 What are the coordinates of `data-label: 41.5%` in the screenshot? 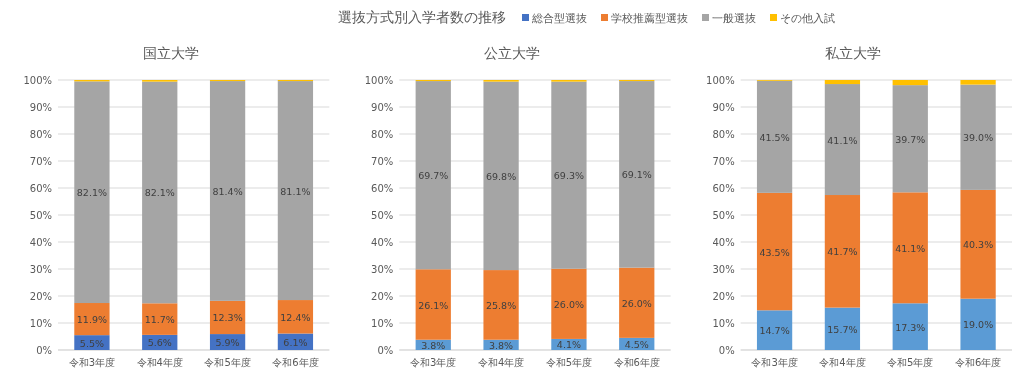 It's located at (774, 137).